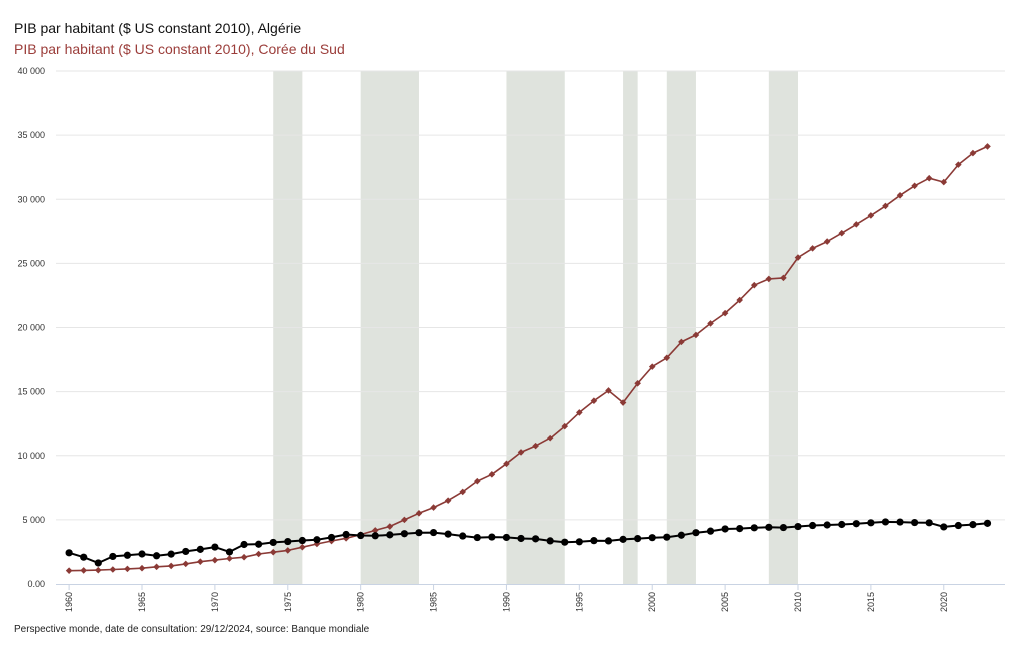 Image resolution: width=1024 pixels, height=649 pixels. What do you see at coordinates (725, 602) in the screenshot?
I see `x-tick-label-2005: 2005` at bounding box center [725, 602].